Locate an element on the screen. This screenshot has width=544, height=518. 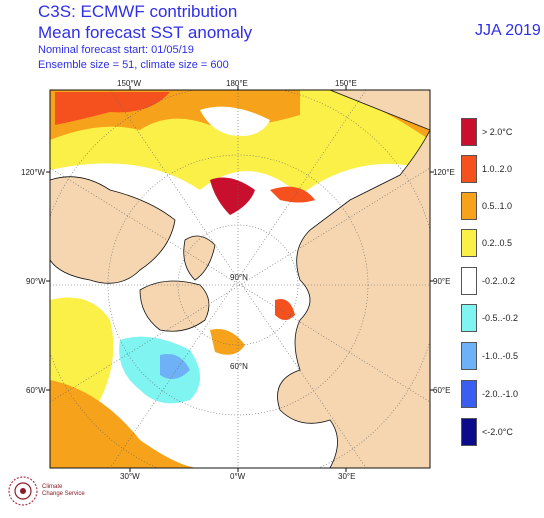
label-60n: 60°N is located at coordinates (239, 366).